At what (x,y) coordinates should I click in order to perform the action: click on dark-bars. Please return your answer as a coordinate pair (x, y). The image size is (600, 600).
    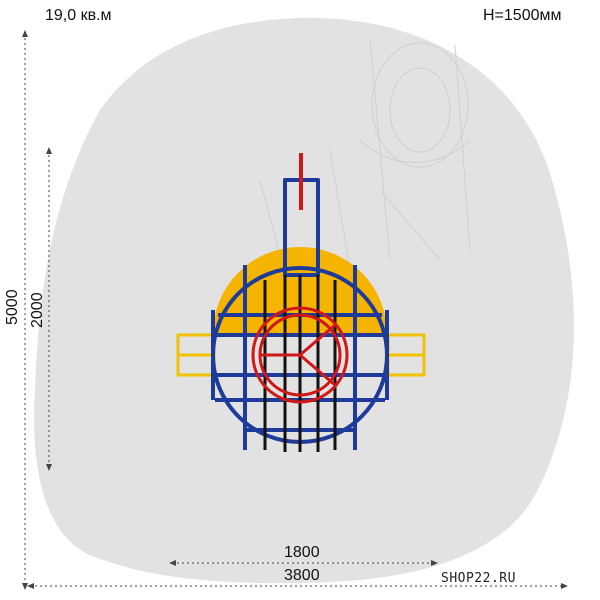
    Looking at the image, I should click on (300, 363).